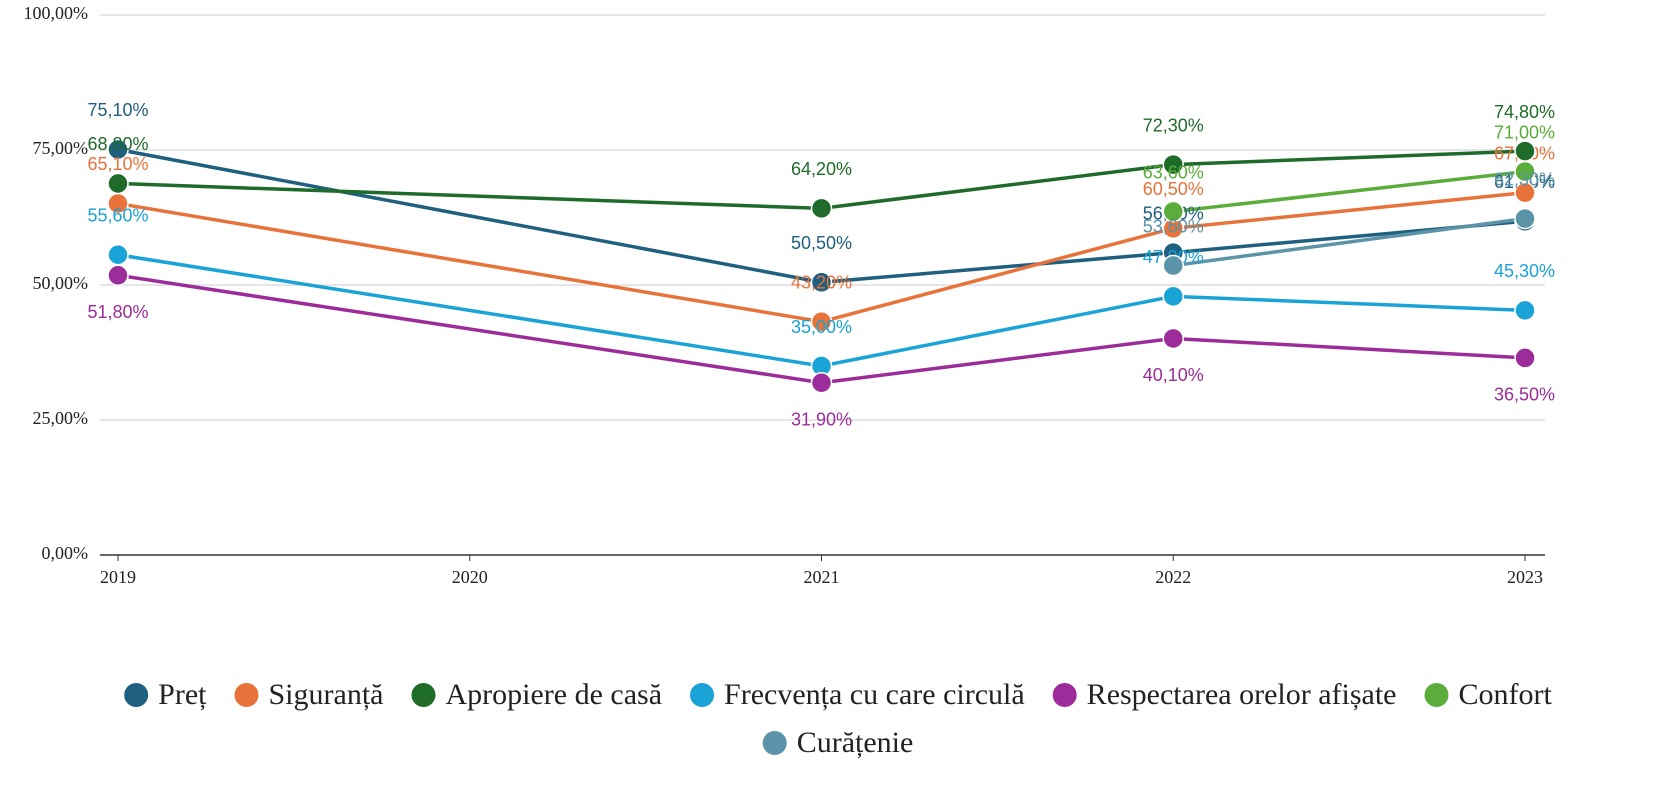  Describe the element at coordinates (117, 110) in the screenshot. I see `data-label: 75,10%` at that location.